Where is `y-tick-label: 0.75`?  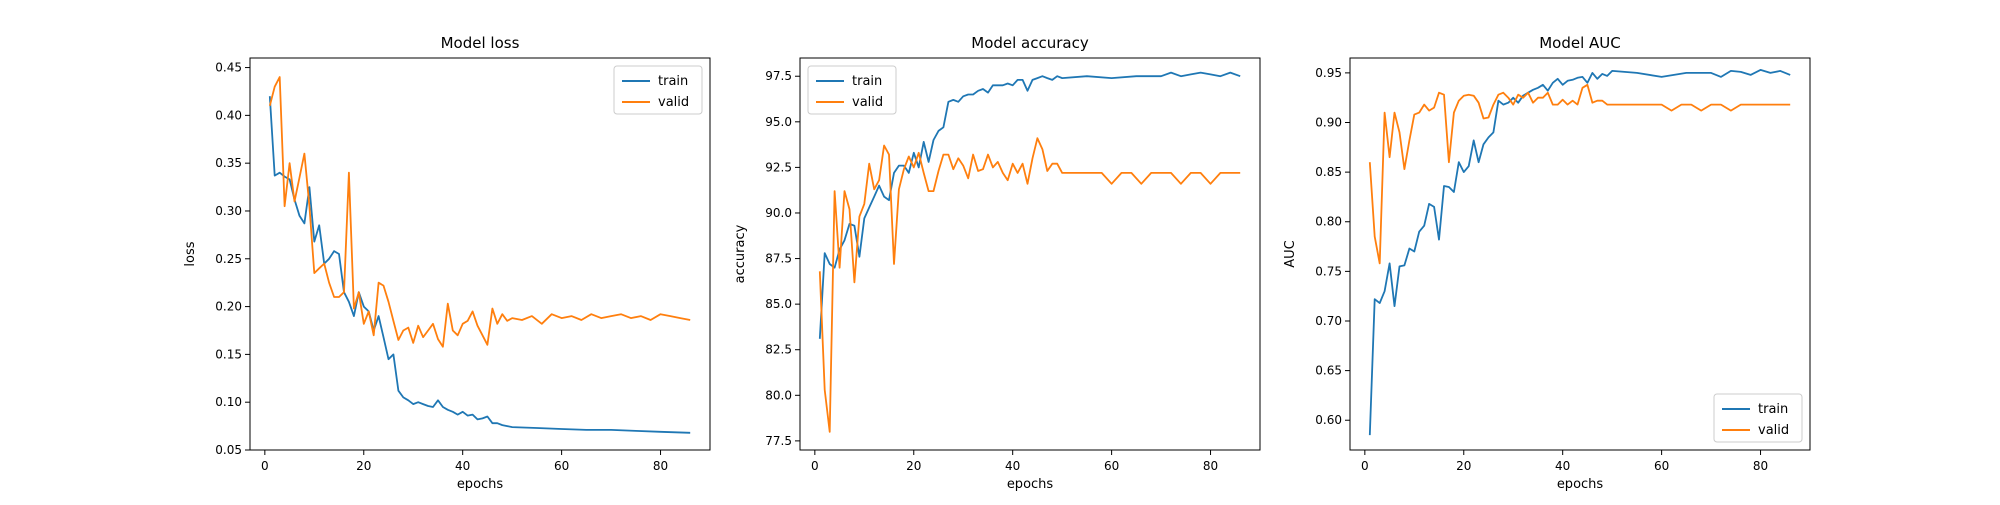
y-tick-label: 0.75 is located at coordinates (1328, 271).